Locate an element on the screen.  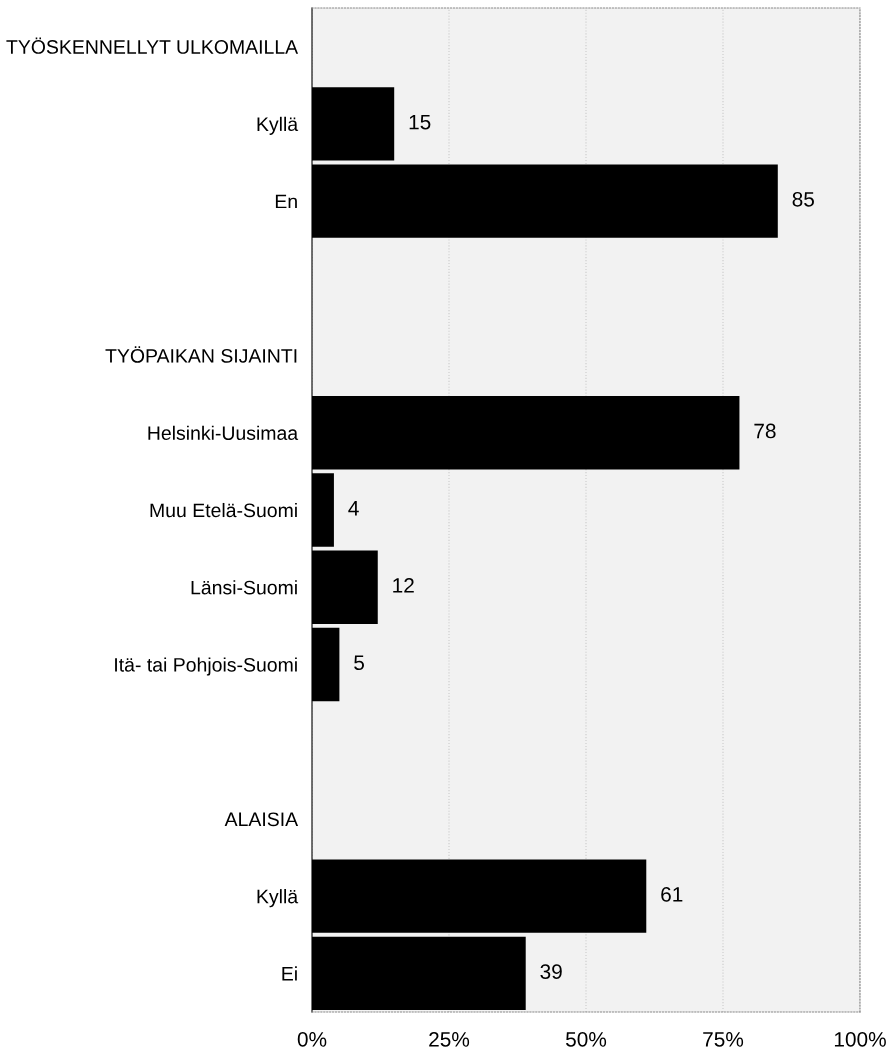
y-tick-label: Helsinki-Uusimaa is located at coordinates (223, 433).